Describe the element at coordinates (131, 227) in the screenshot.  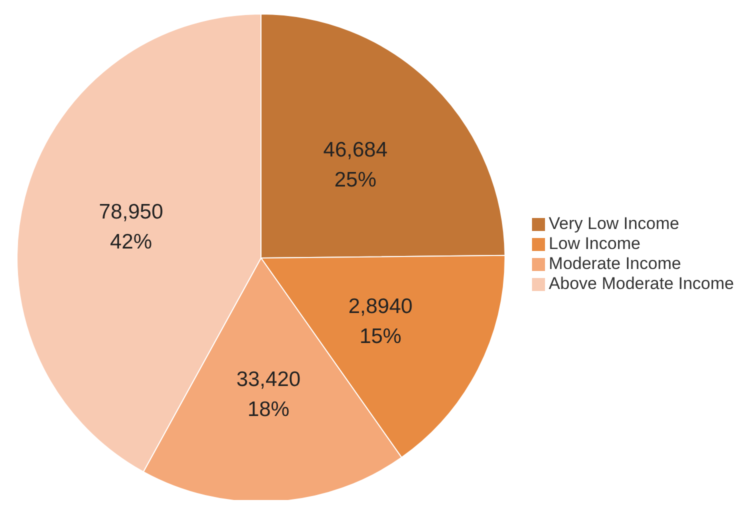
I see `data-label: 78,950 42%` at that location.